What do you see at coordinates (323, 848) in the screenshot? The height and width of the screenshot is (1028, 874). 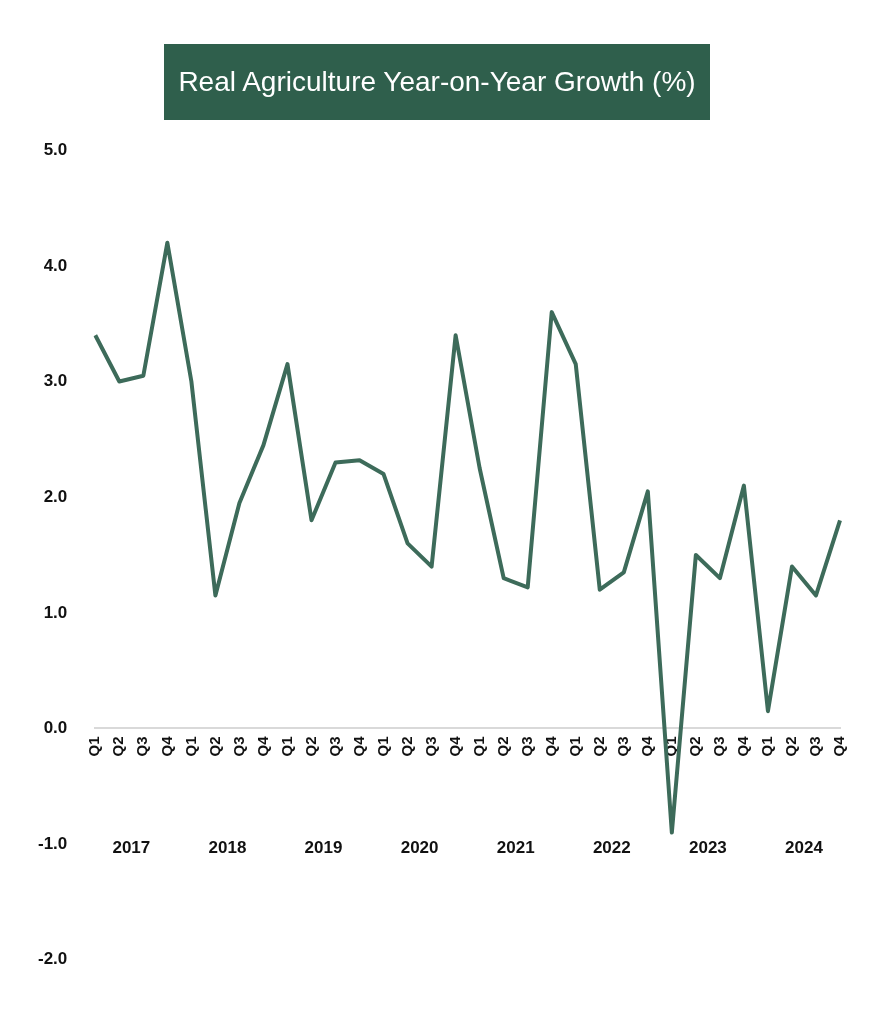 I see `annotation: 2019` at bounding box center [323, 848].